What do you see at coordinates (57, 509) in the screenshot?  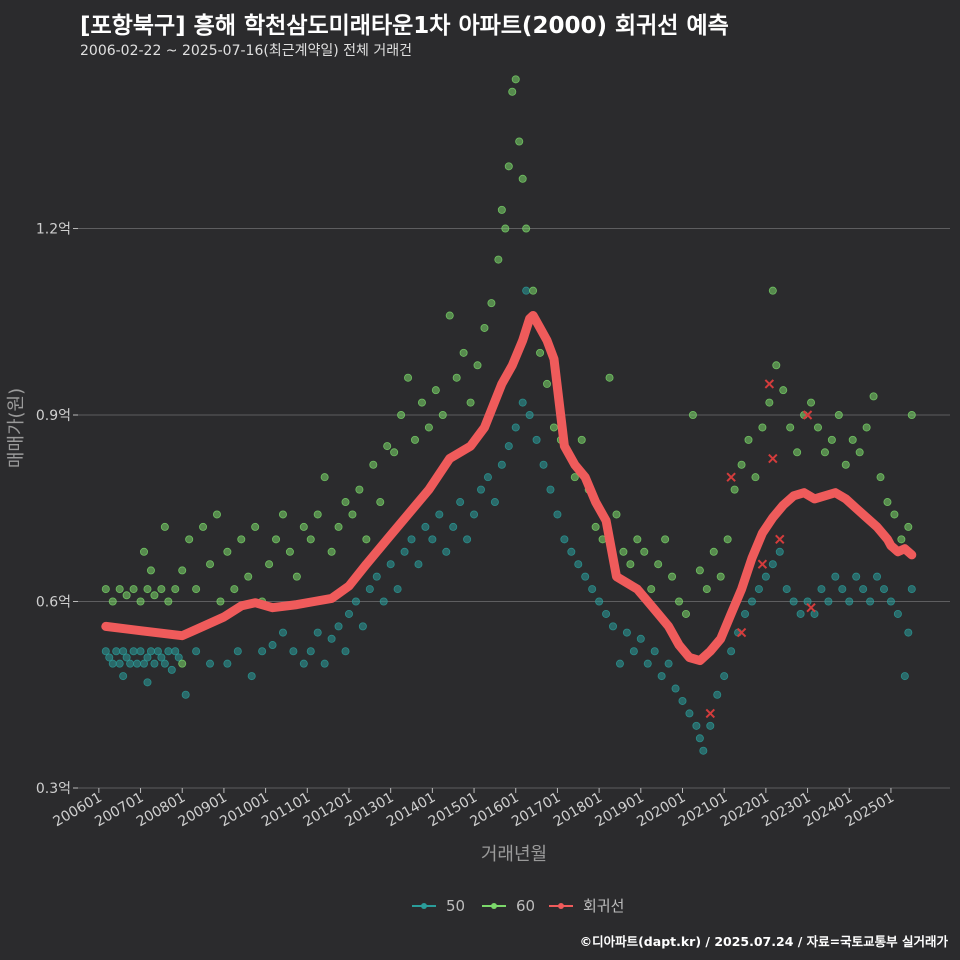 I see `y-axis-ticks: 0.3억 0.6억 0.9억 1.2억` at bounding box center [57, 509].